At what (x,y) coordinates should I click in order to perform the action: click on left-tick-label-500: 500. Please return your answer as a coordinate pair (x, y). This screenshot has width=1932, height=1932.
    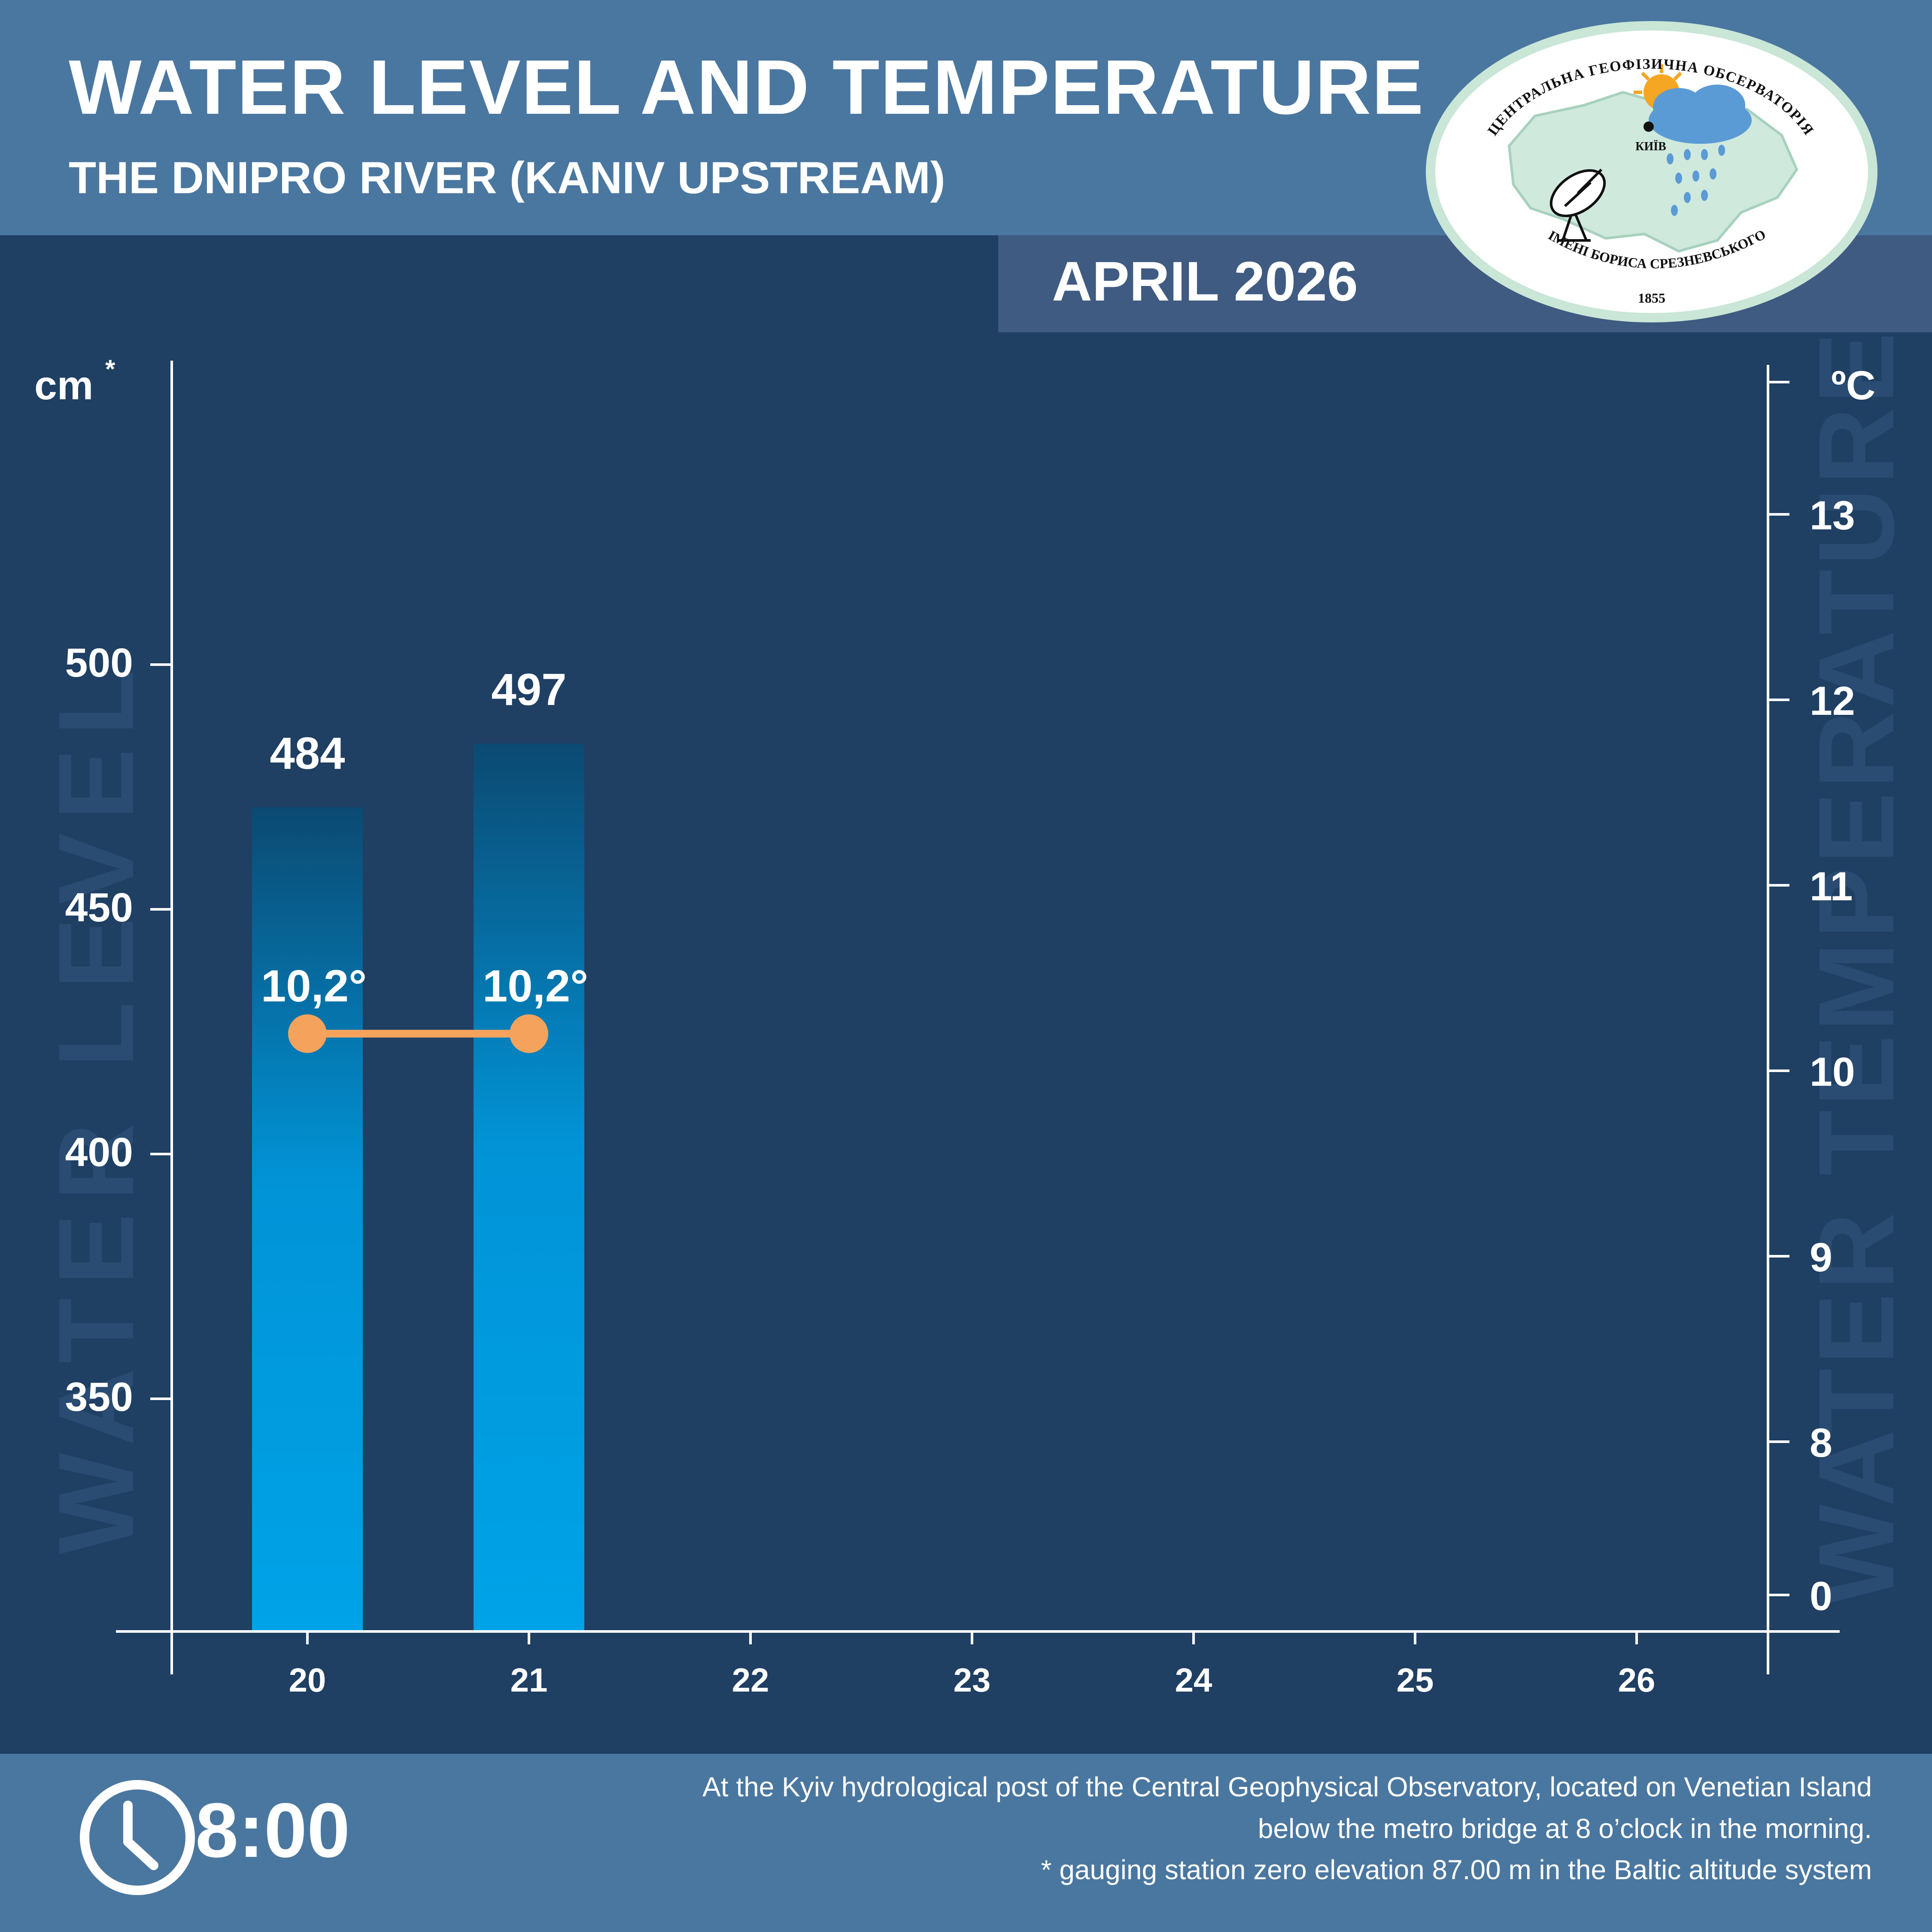
    Looking at the image, I should click on (99, 663).